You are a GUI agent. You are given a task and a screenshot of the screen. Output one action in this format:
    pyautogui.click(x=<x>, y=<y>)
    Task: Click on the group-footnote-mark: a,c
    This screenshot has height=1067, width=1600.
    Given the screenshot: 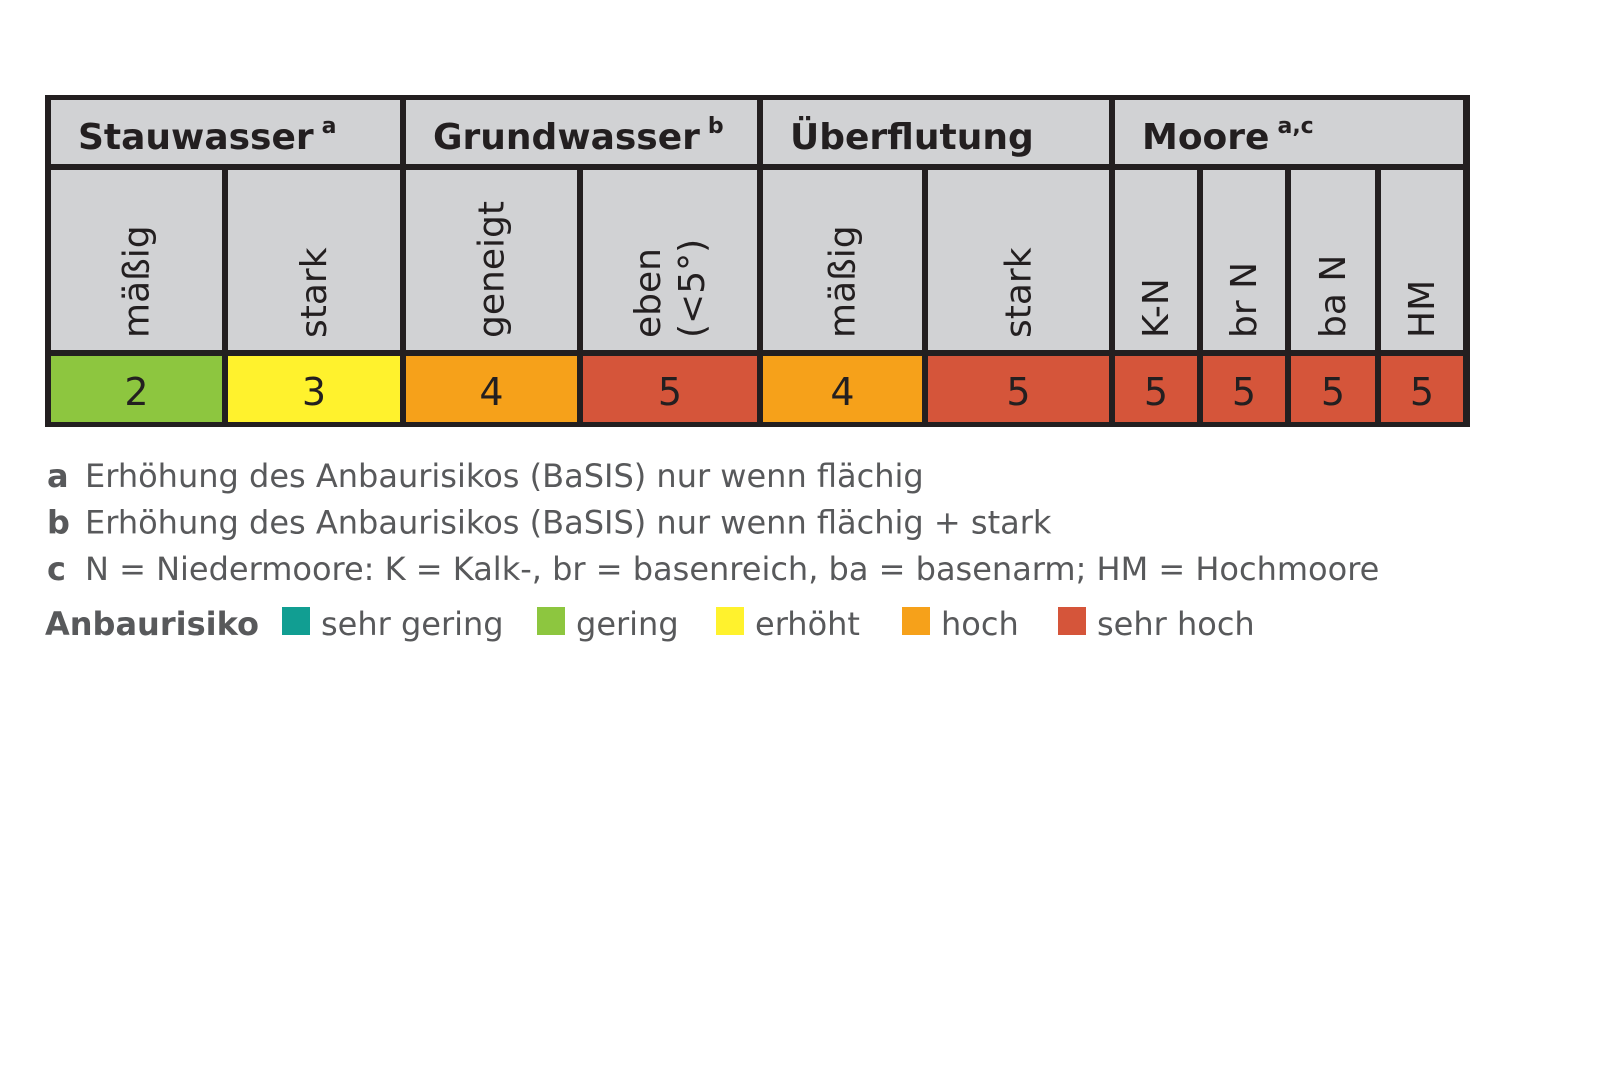 What is the action you would take?
    pyautogui.click(x=1295, y=126)
    